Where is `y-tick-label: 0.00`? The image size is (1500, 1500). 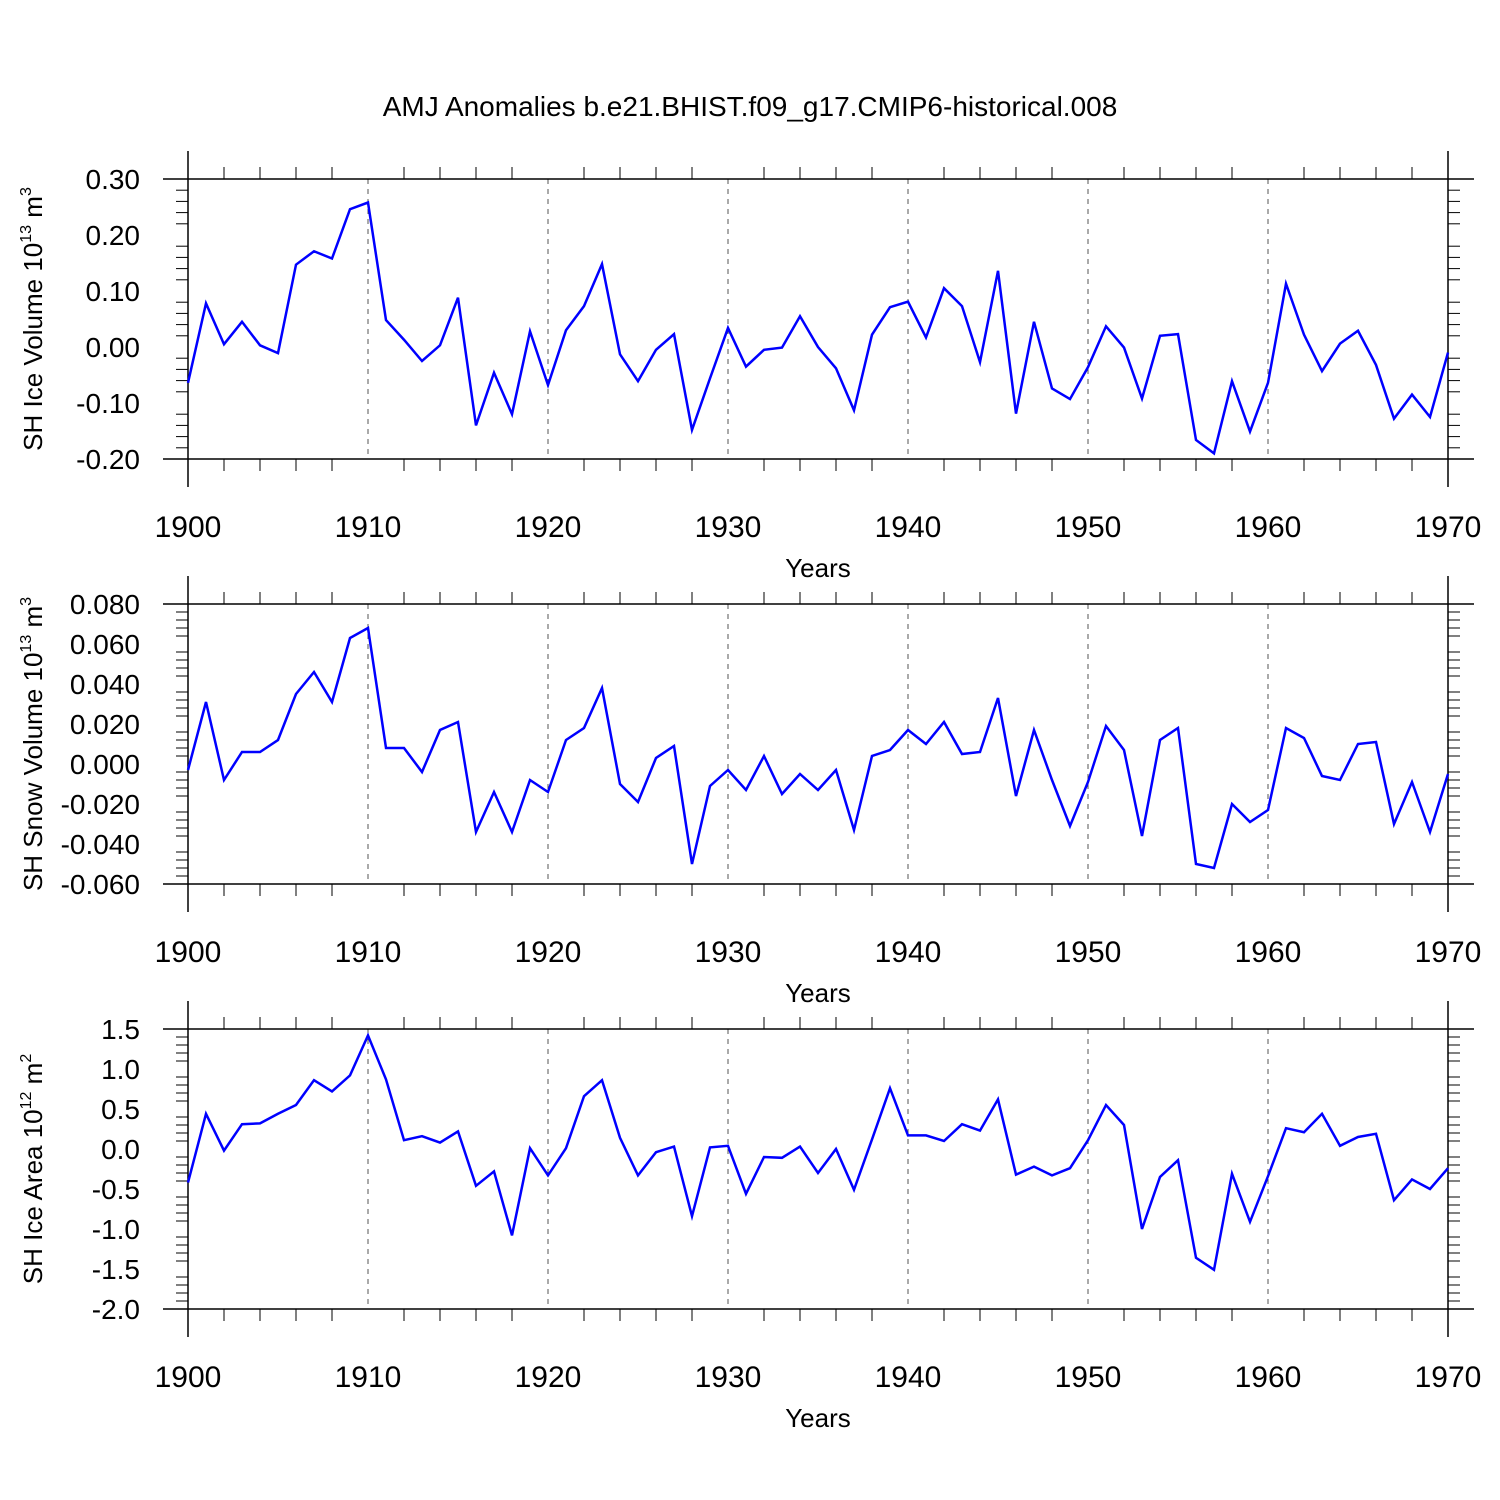
y-tick-label: 0.00 is located at coordinates (113, 347).